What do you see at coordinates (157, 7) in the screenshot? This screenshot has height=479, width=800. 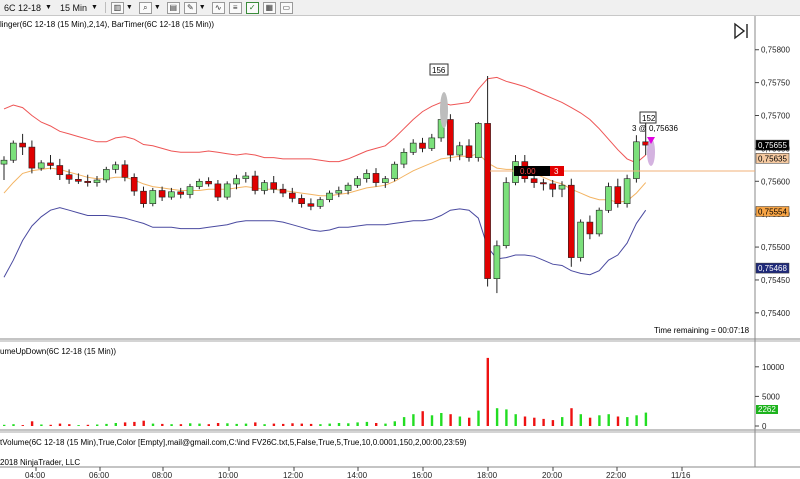 I see `zoom-dropdown-icon: ▼` at bounding box center [157, 7].